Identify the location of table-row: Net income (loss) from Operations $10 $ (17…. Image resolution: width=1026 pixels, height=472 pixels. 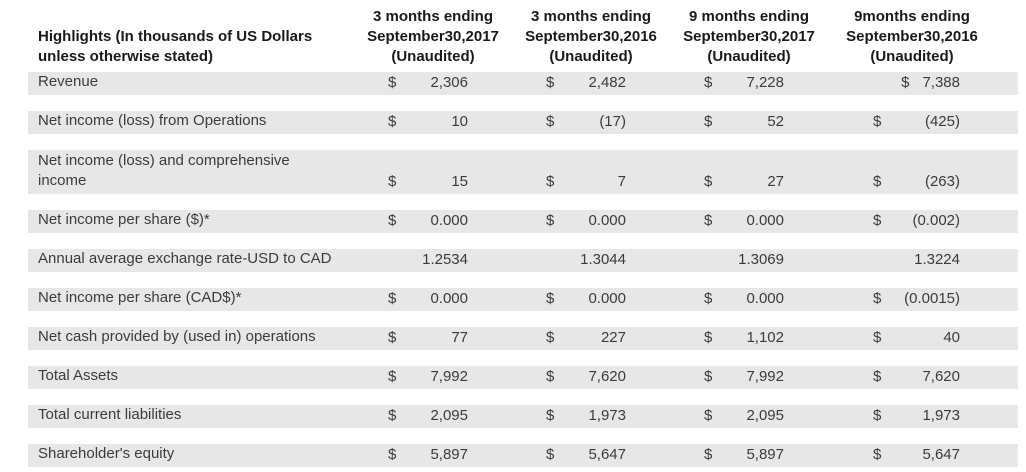
(523, 122).